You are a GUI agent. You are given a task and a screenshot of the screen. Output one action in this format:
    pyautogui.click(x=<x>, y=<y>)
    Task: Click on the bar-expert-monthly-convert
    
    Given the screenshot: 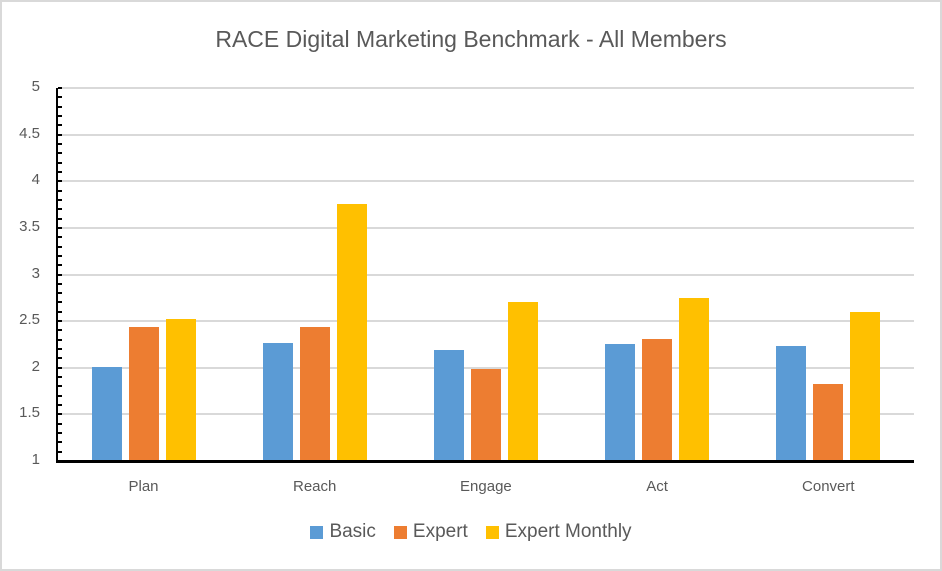 What is the action you would take?
    pyautogui.click(x=865, y=386)
    